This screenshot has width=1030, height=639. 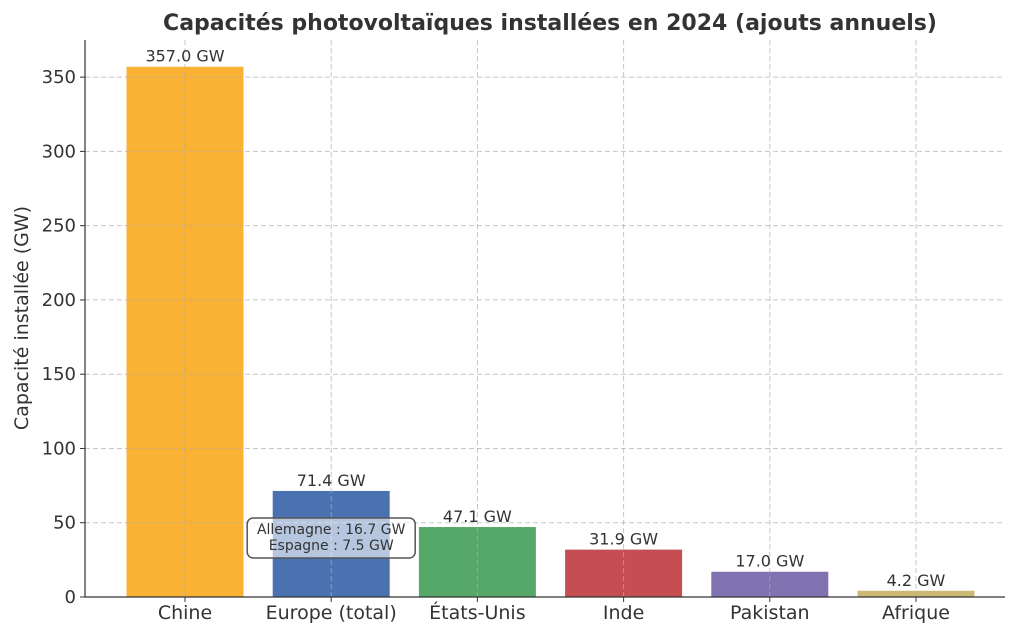 What do you see at coordinates (331, 546) in the screenshot?
I see `annotation-line: Espagne : 7.5 GW` at bounding box center [331, 546].